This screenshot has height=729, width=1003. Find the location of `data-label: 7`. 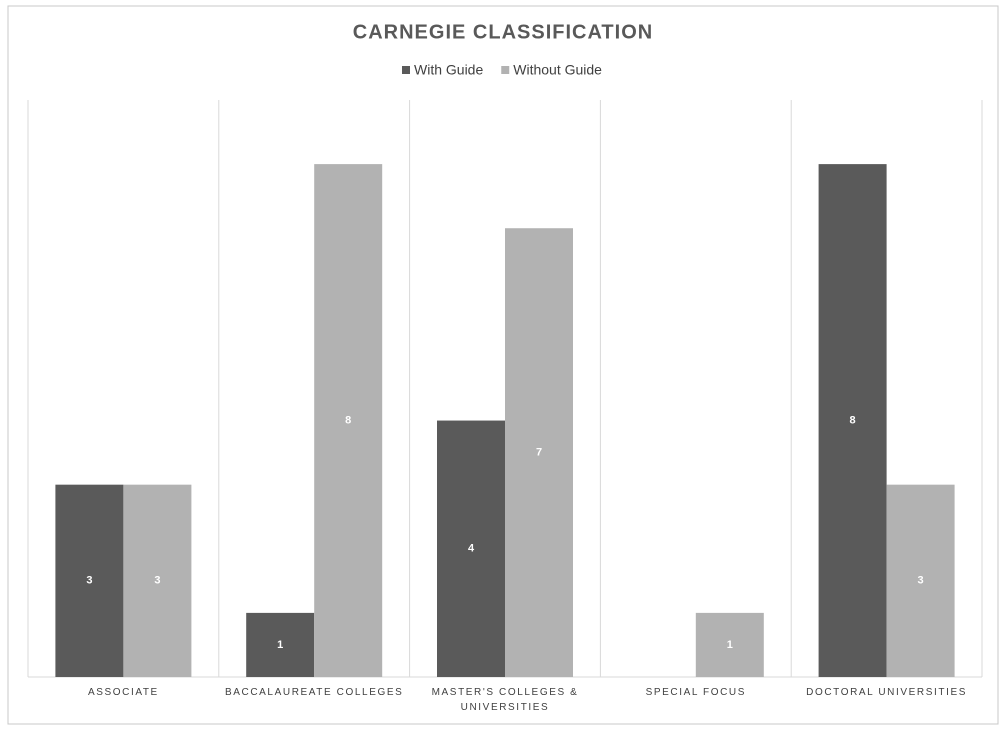

data-label: 7 is located at coordinates (539, 453).